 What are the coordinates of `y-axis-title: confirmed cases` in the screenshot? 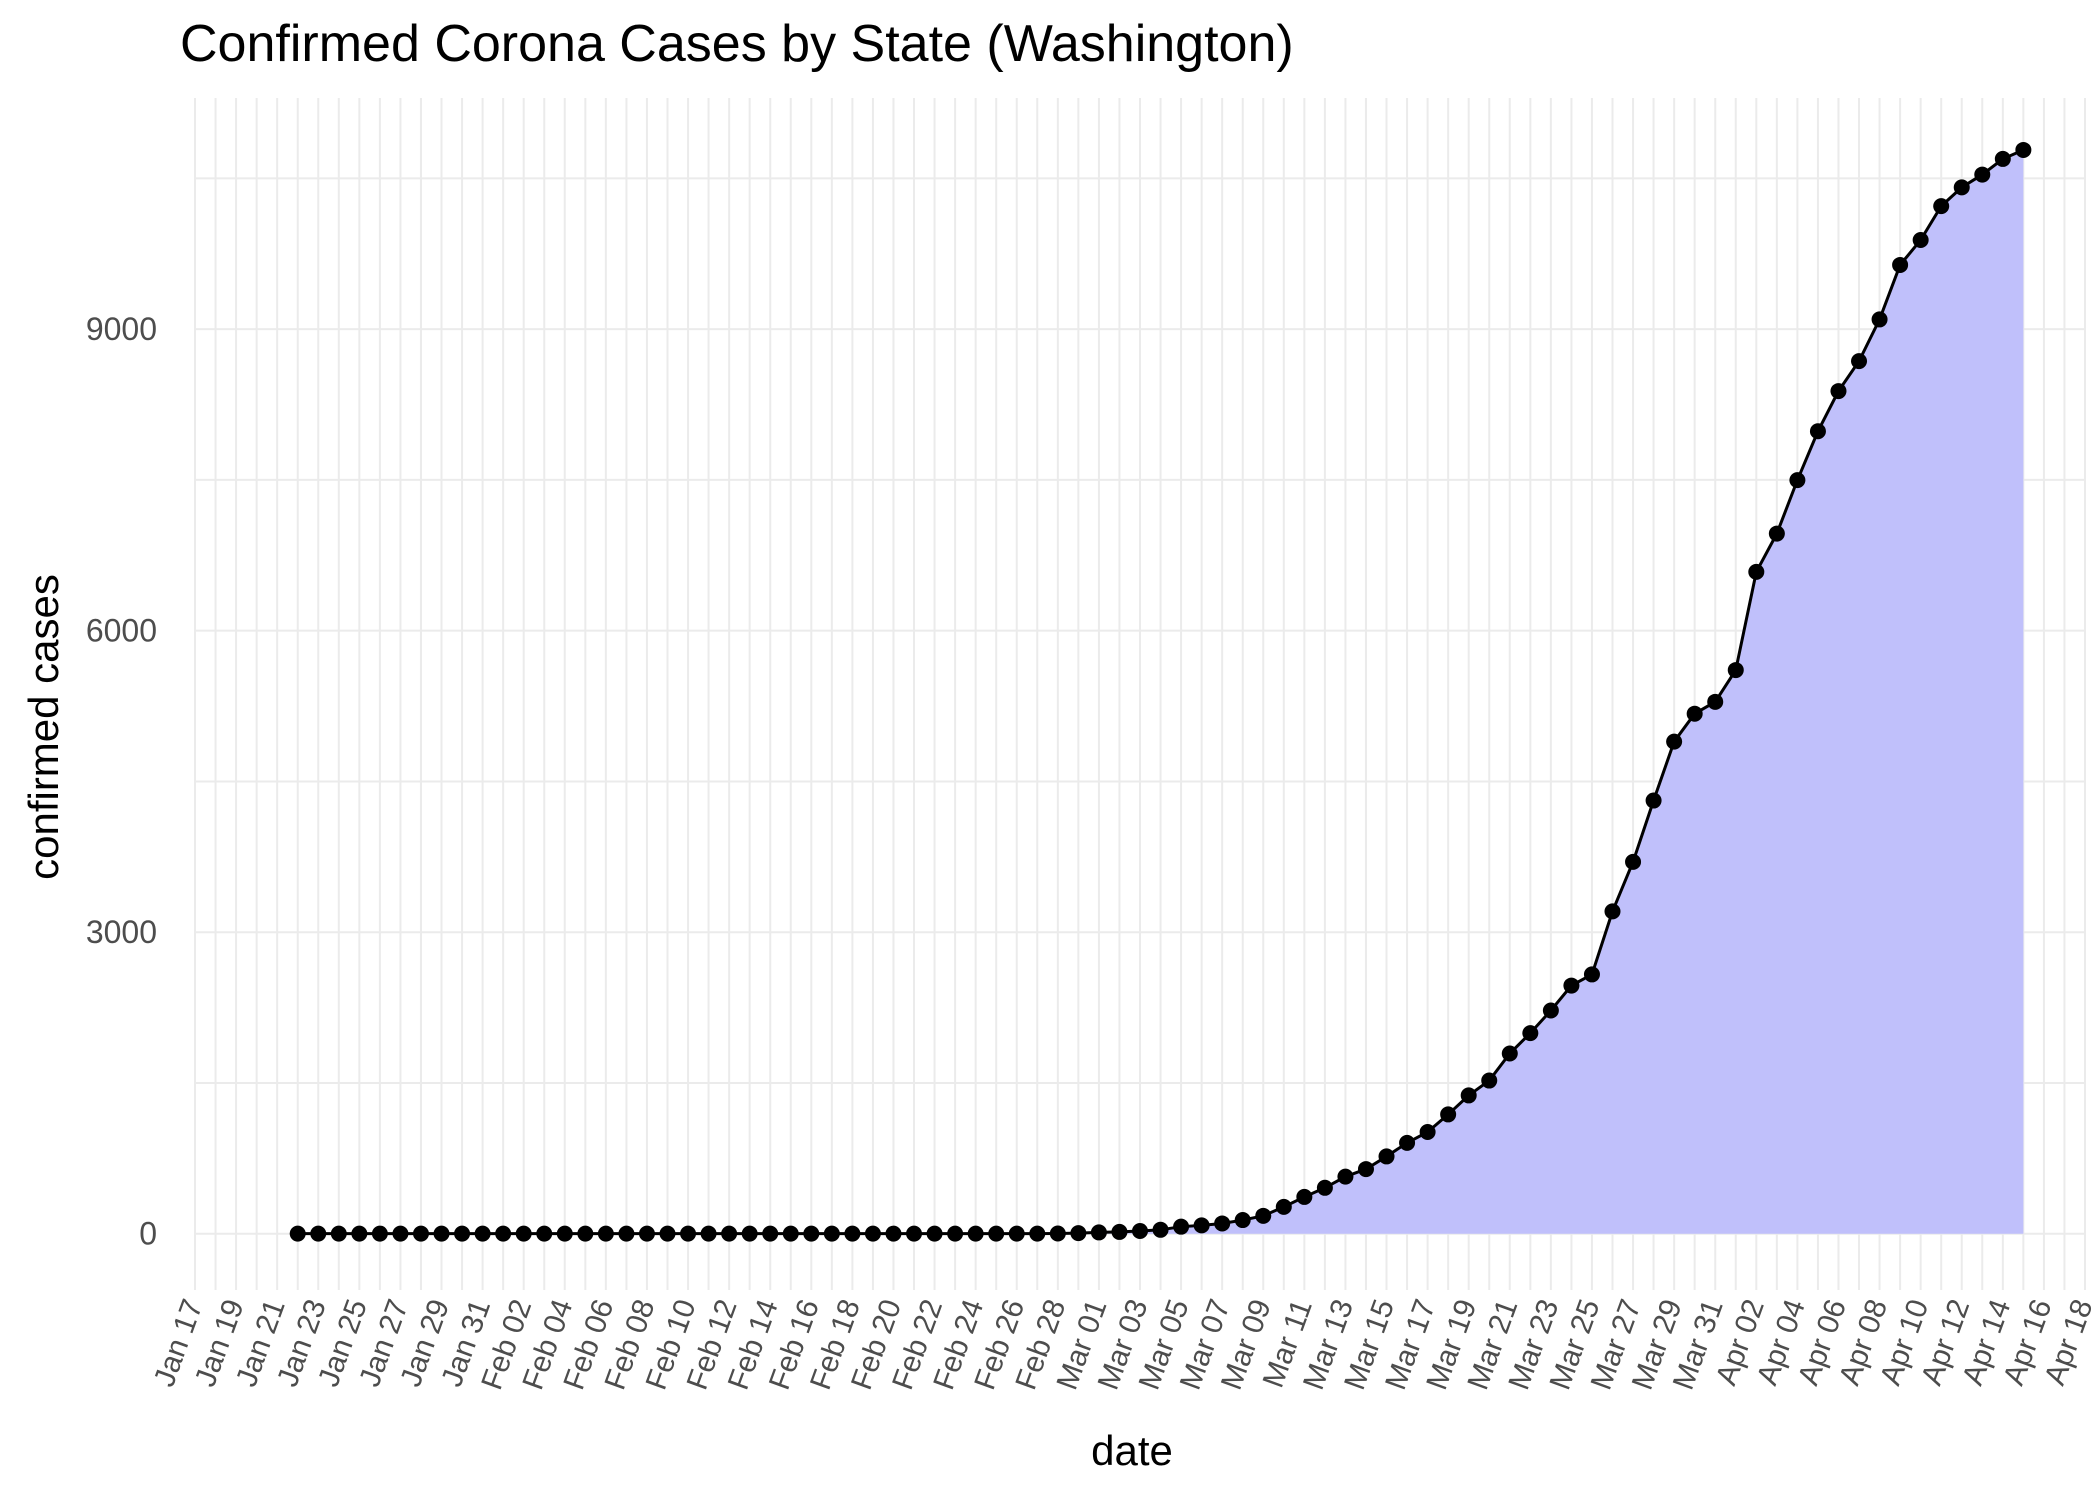 It's located at (43, 727).